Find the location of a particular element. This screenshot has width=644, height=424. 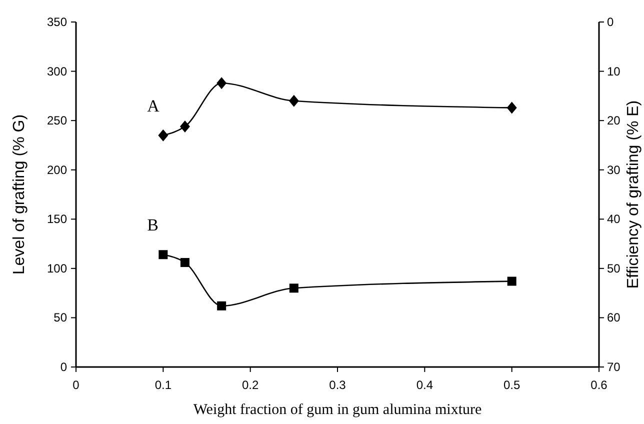

y2-tick-label: 60 is located at coordinates (614, 317).